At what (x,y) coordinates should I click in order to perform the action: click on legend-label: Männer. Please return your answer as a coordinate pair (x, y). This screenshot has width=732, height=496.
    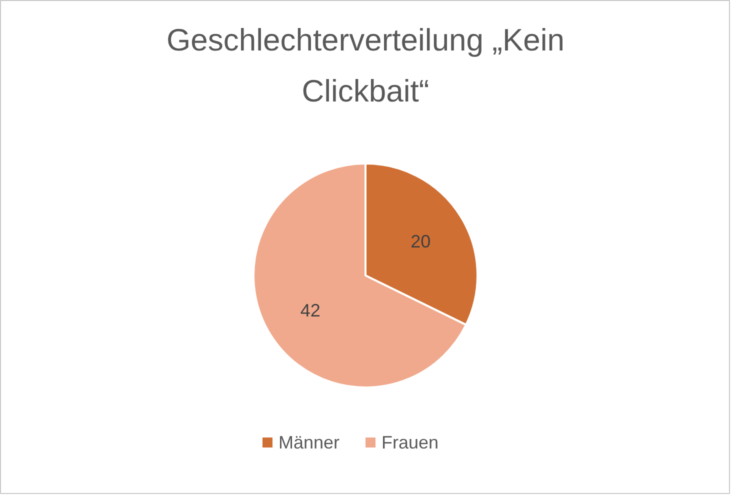
    Looking at the image, I should click on (309, 442).